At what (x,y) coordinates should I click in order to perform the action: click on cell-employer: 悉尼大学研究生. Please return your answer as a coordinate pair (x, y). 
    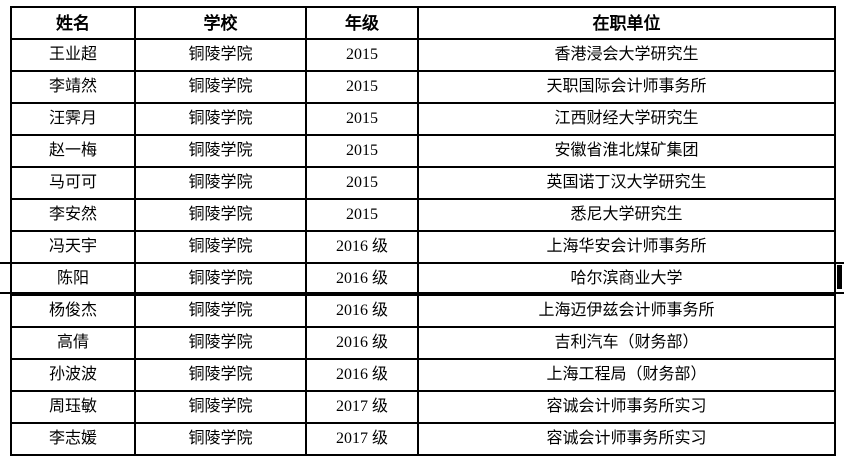
    Looking at the image, I should click on (626, 215).